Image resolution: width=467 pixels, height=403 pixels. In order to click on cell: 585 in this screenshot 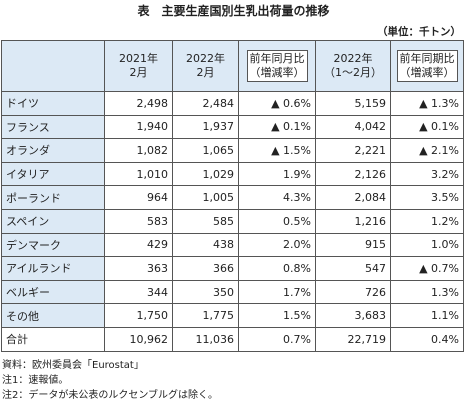, I will do `click(205, 221)`.